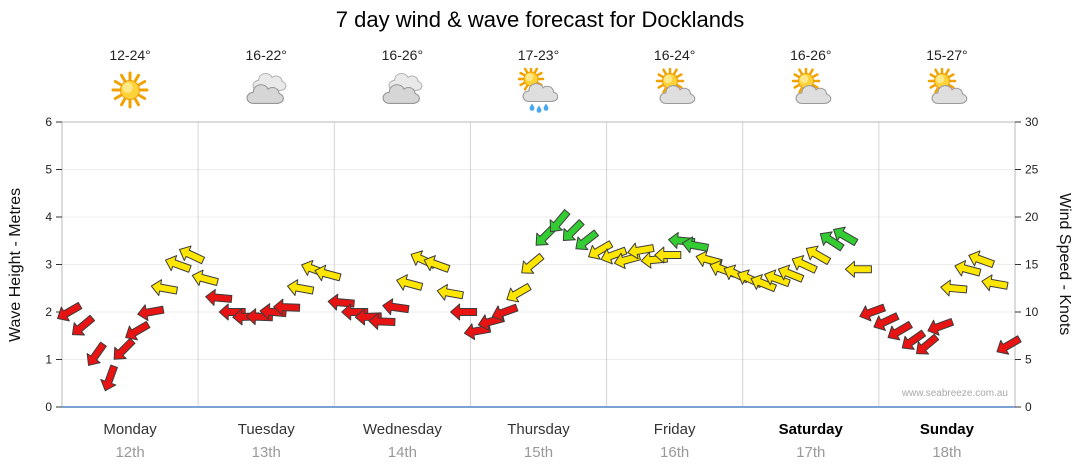  Describe the element at coordinates (1032, 217) in the screenshot. I see `svg-text: 20` at that location.